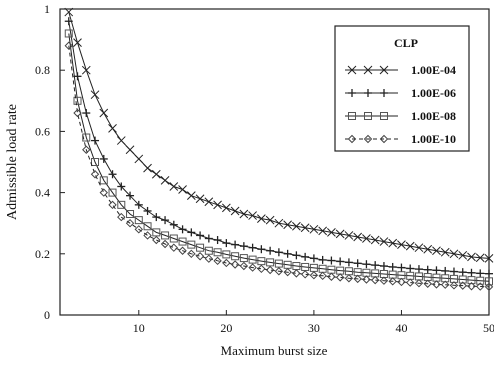 This screenshot has width=494, height=368. What do you see at coordinates (42, 254) in the screenshot?
I see `y-tick-label: 0.2` at bounding box center [42, 254].